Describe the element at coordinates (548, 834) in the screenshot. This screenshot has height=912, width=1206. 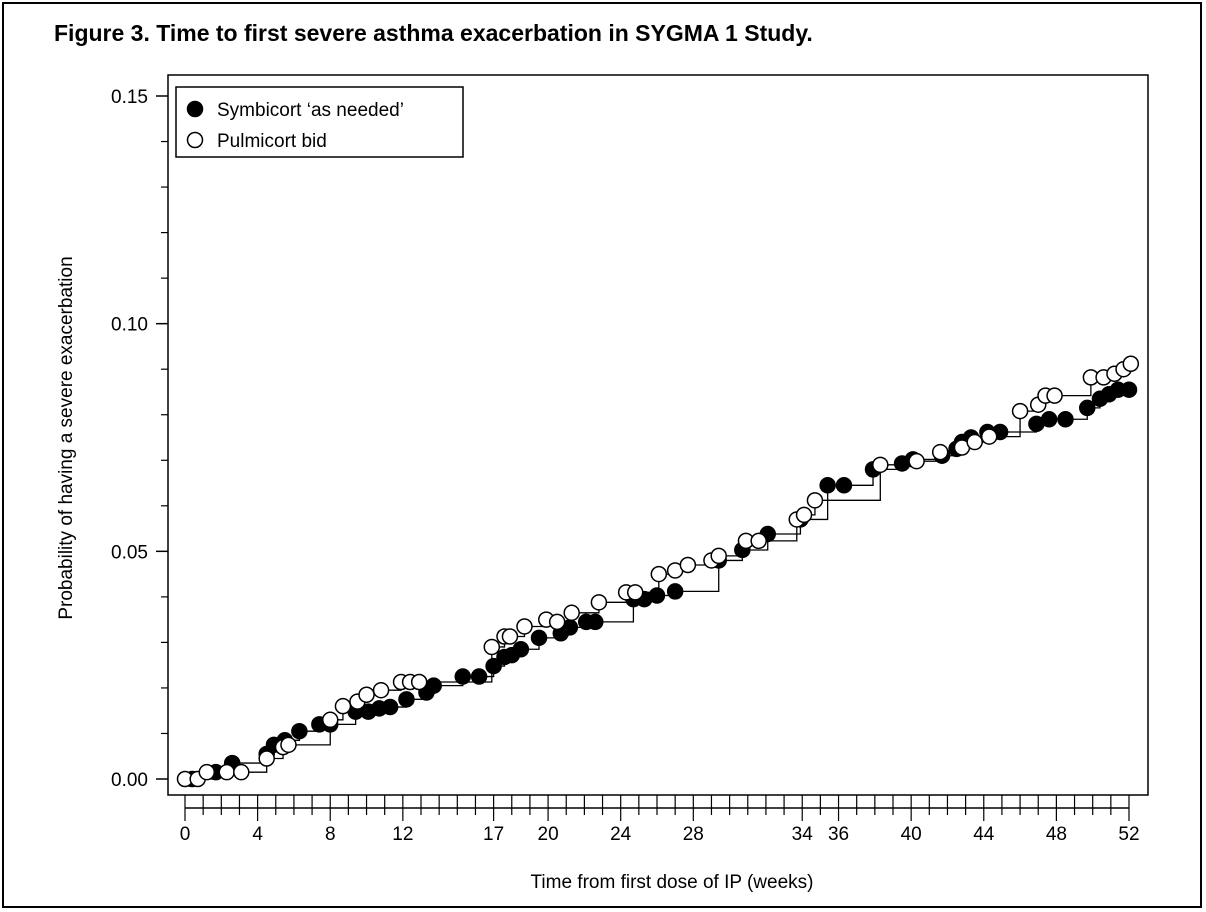
I see `x-tick-label: 20` at that location.